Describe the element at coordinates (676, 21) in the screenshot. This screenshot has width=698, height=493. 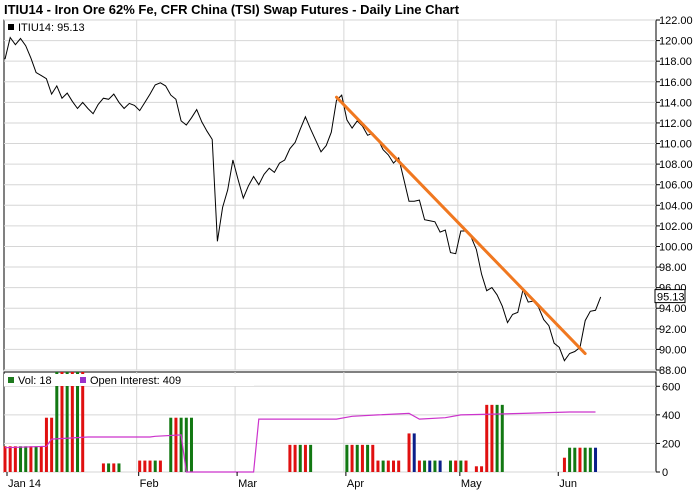
I see `price-tick-label: 122.00` at that location.